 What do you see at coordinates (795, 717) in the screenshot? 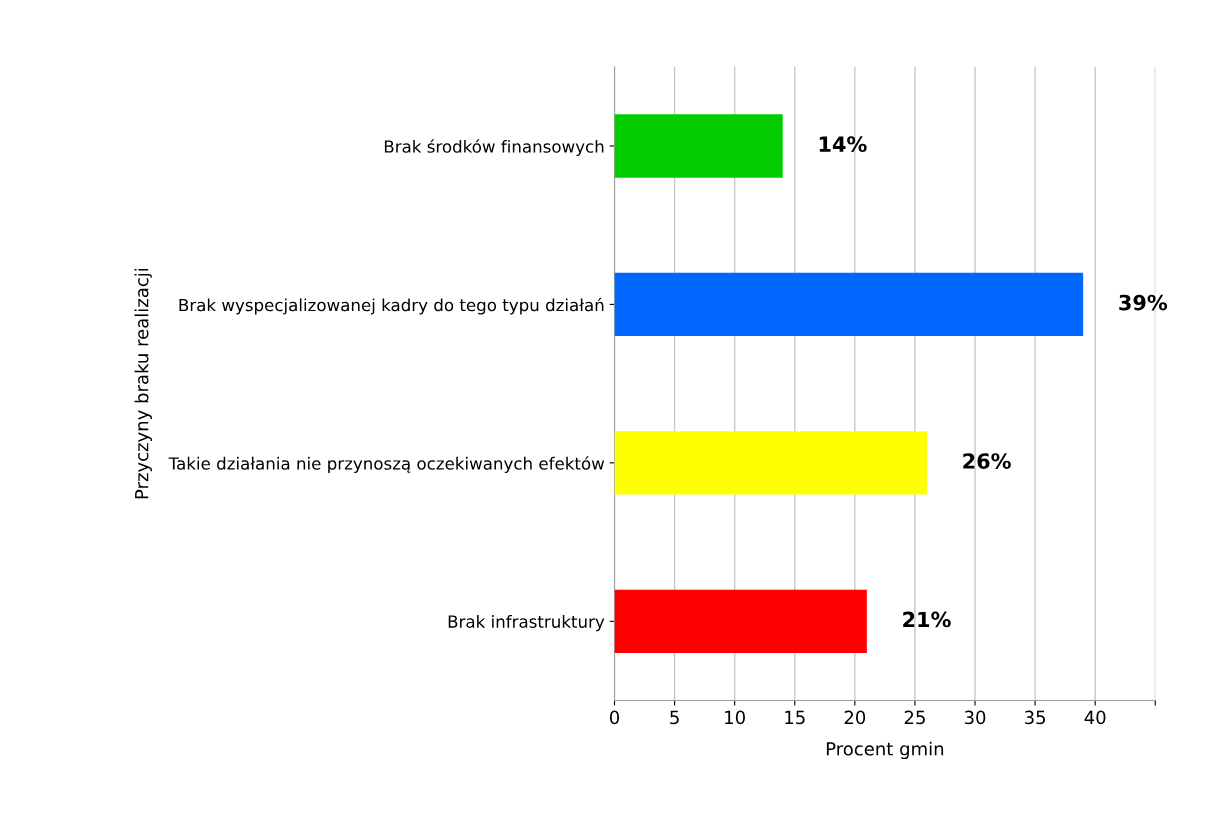
I see `x-tick-label: 15` at bounding box center [795, 717].